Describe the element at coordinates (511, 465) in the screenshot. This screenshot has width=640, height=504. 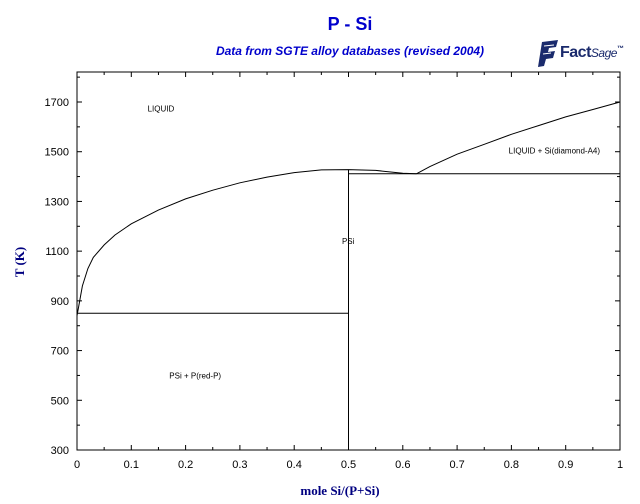
I see `x-tick-label: 0.8` at that location.